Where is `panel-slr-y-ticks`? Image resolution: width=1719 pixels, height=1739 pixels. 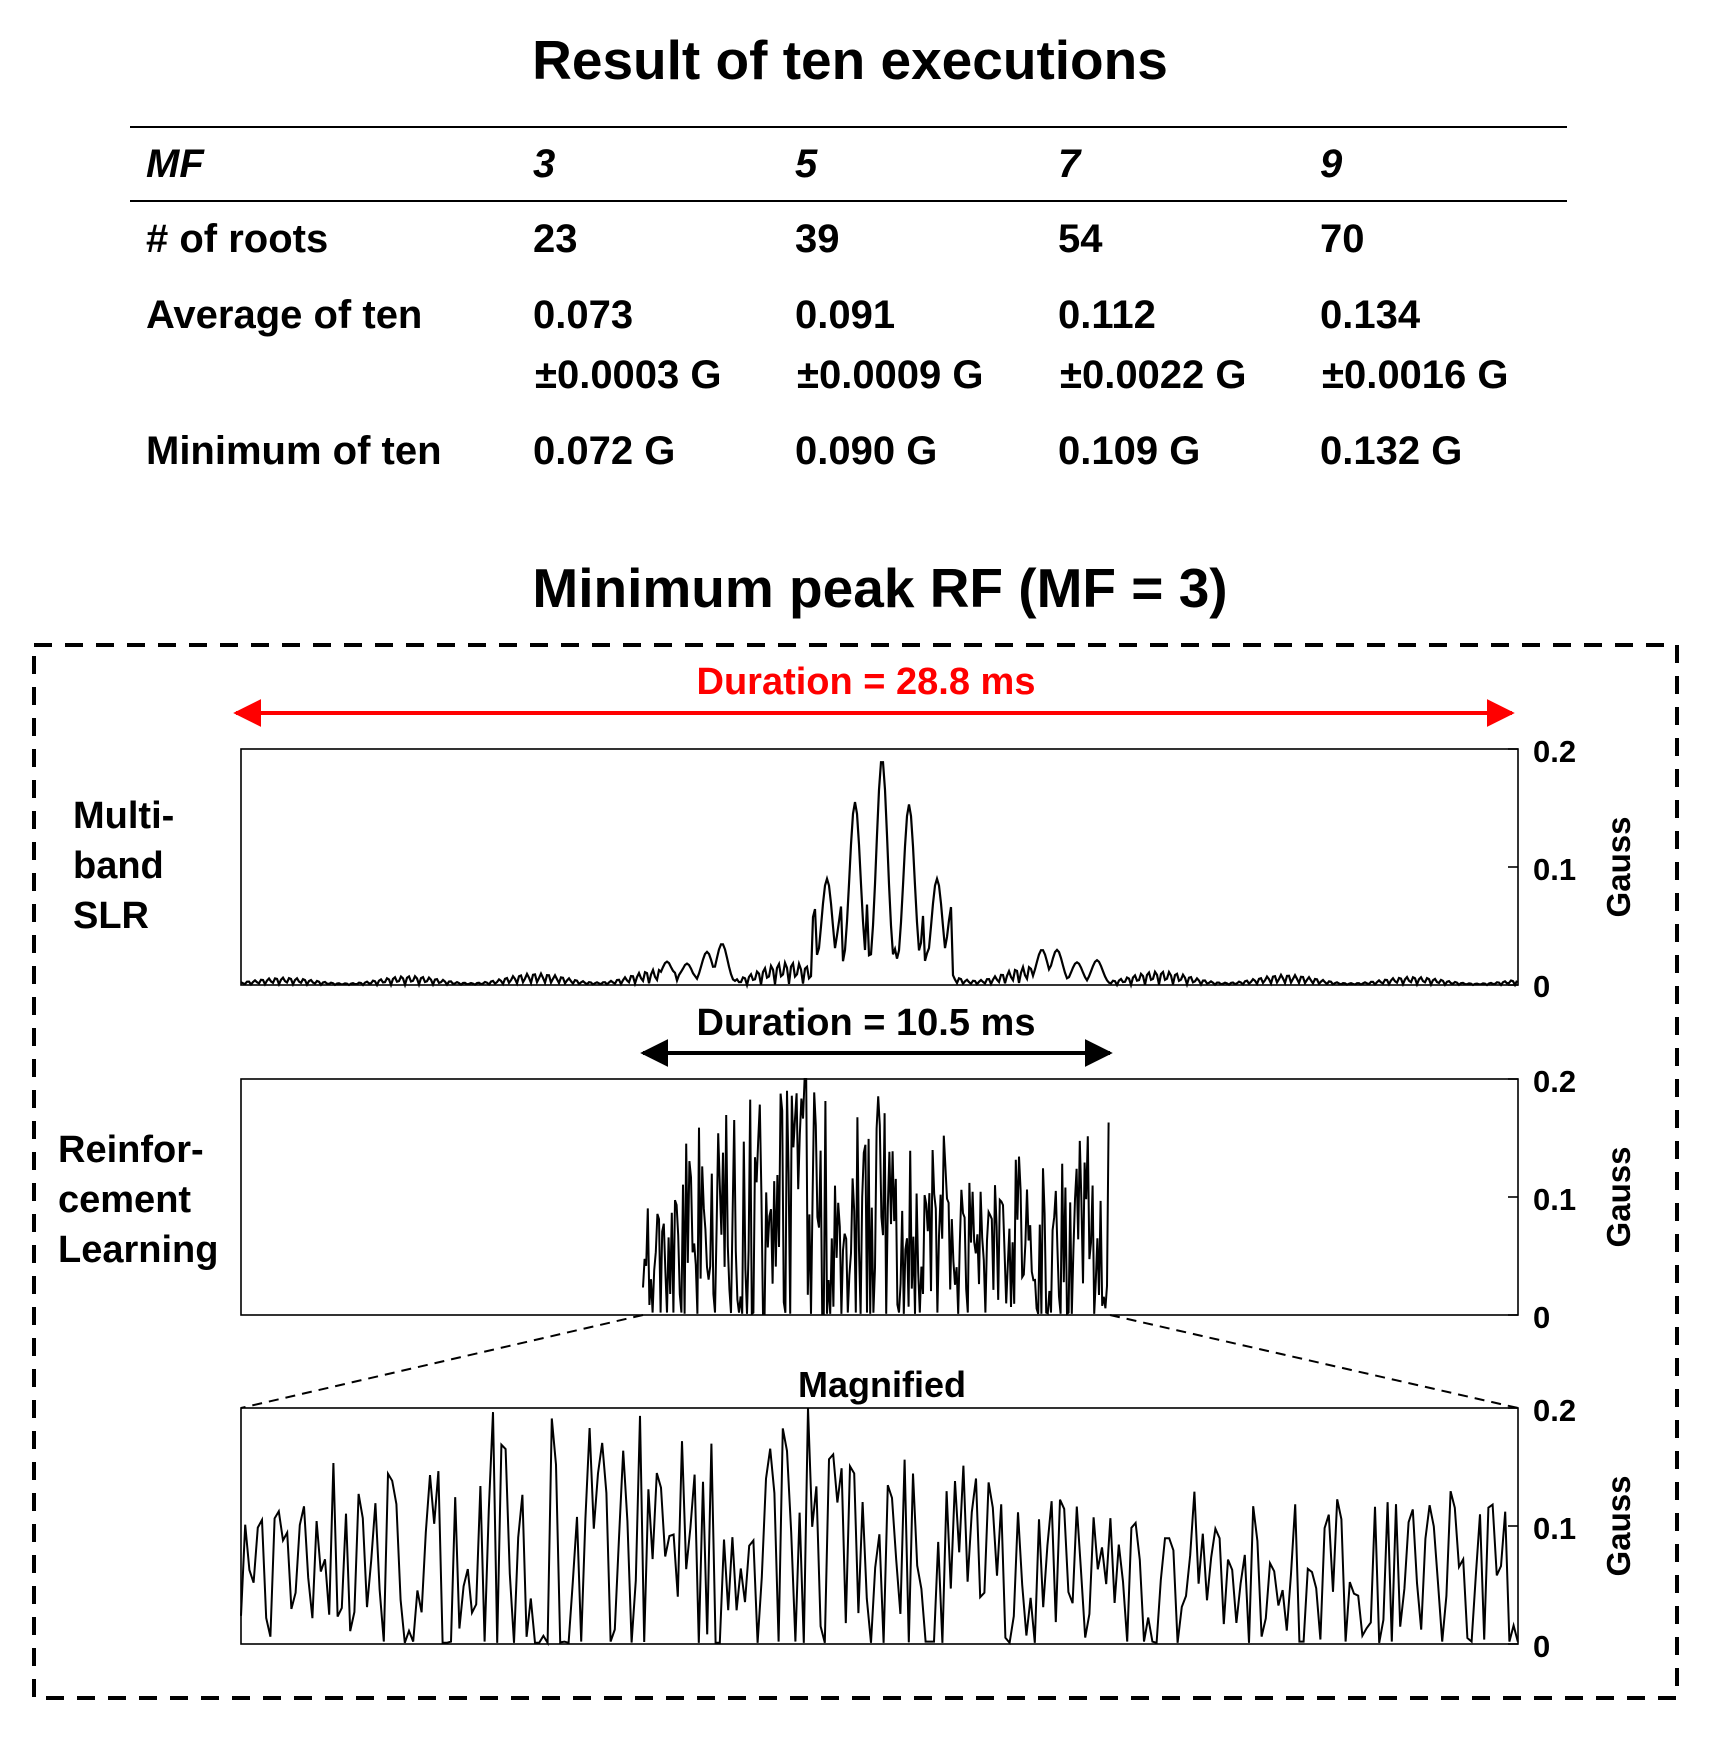
panel-slr-y-ticks is located at coordinates (1513, 867).